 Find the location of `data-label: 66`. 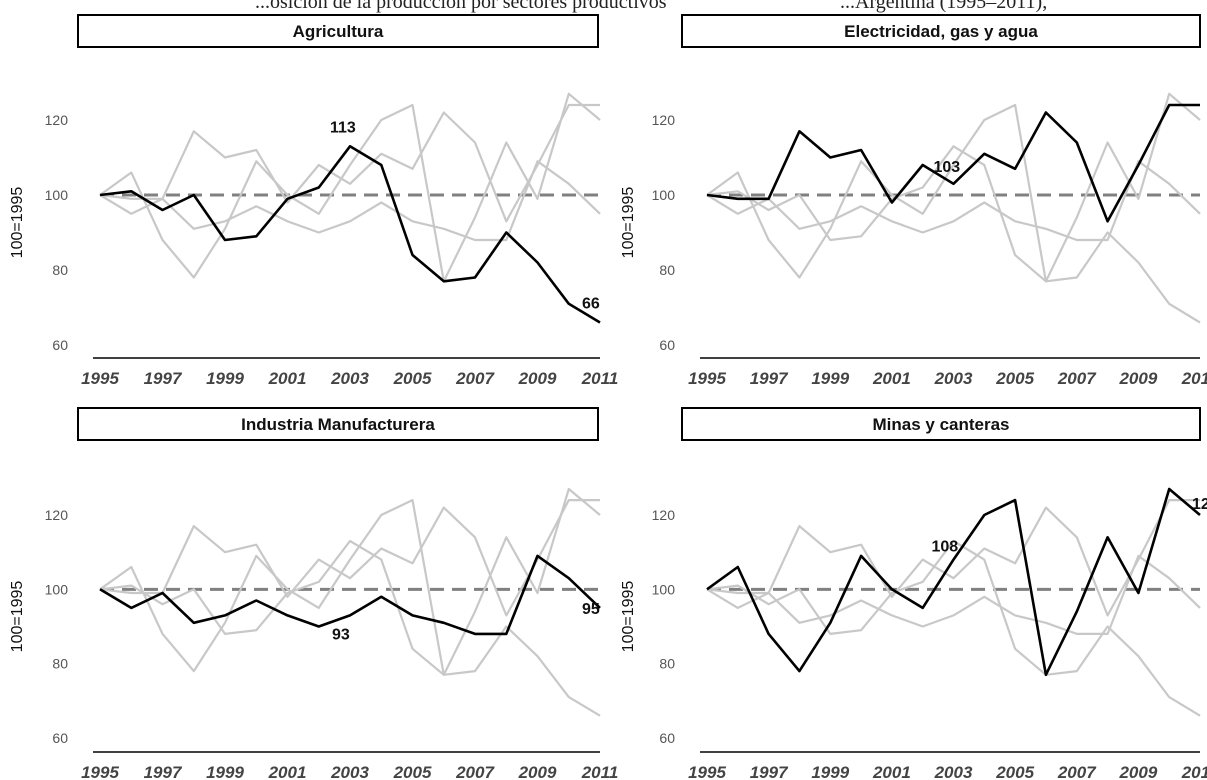

data-label: 66 is located at coordinates (591, 304).